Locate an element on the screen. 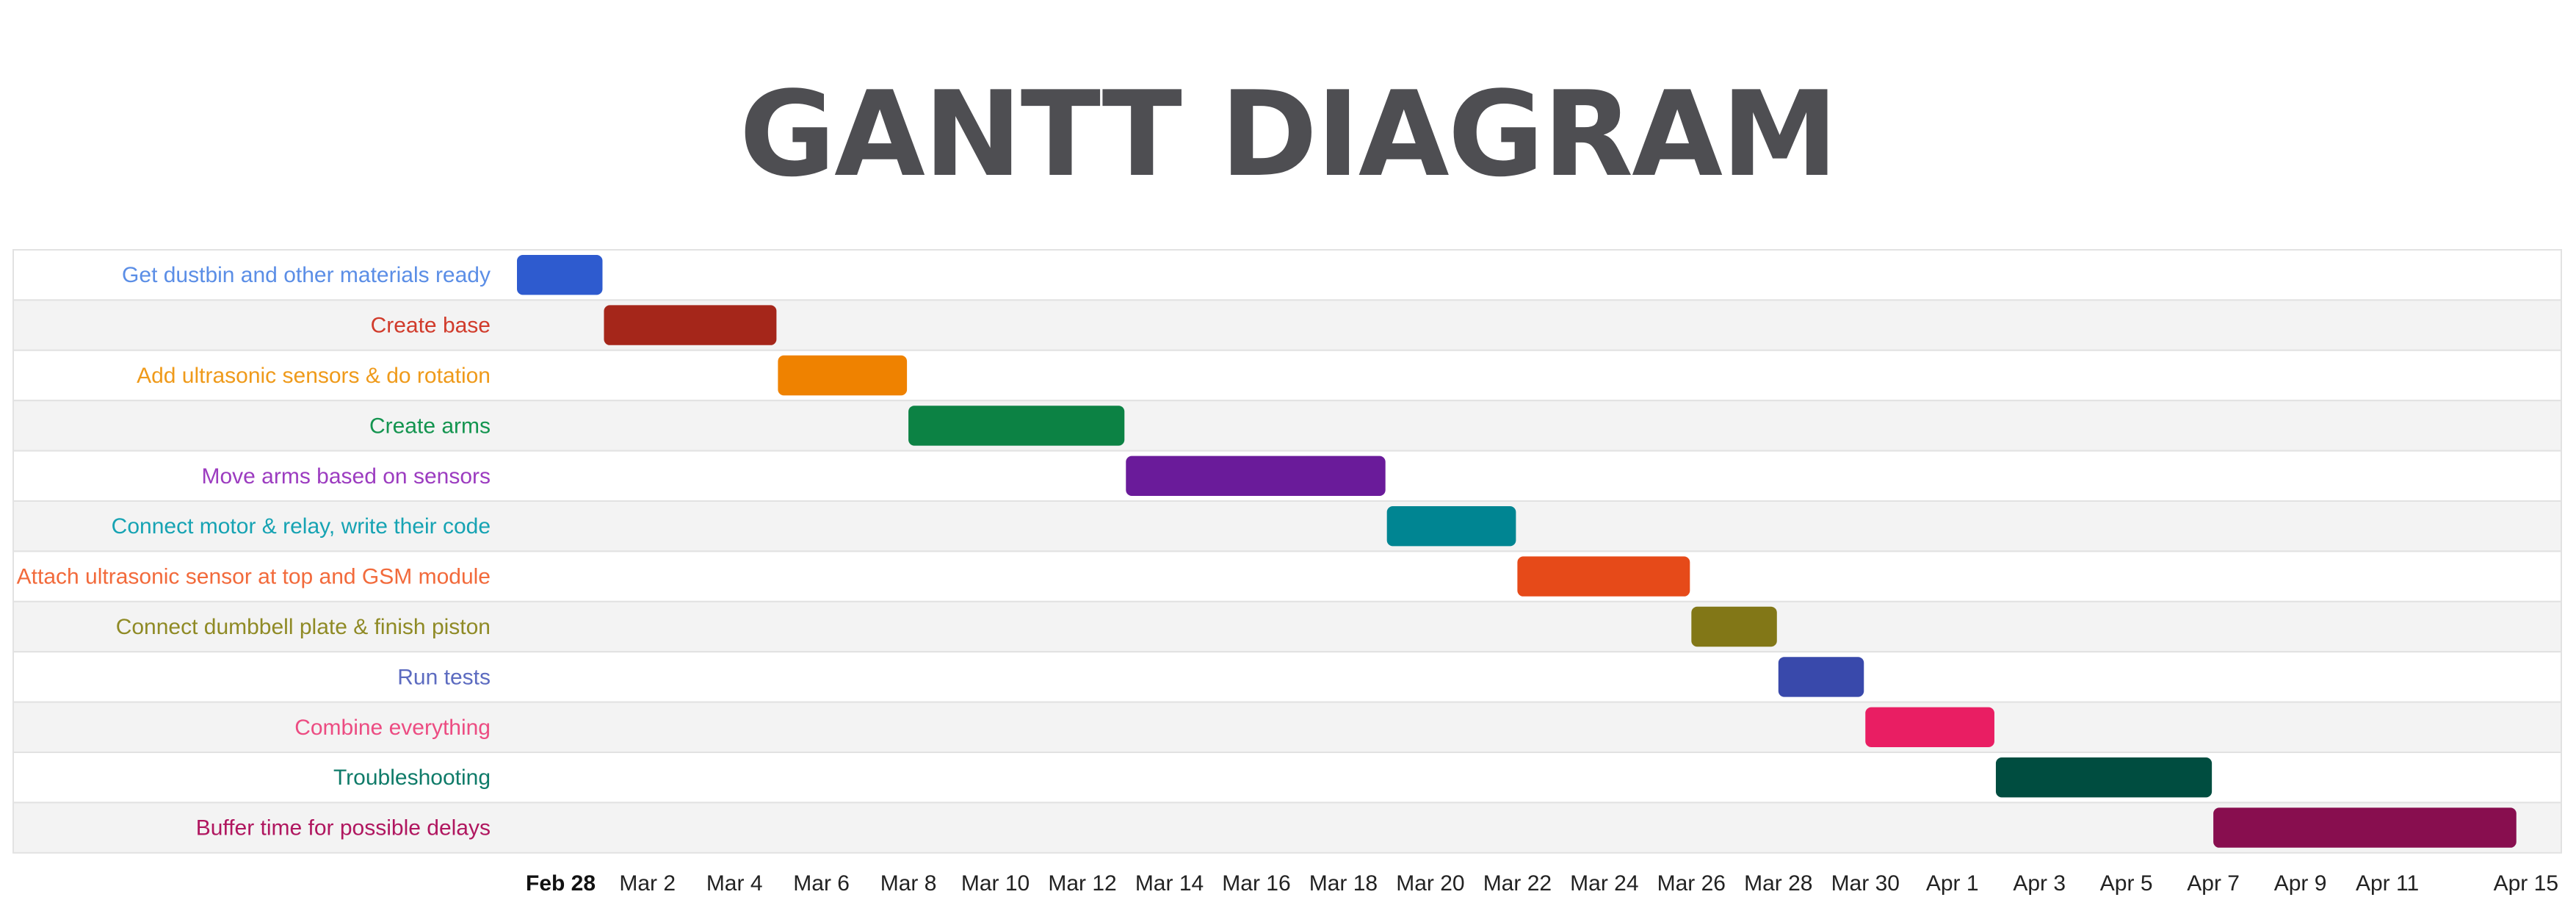  task-label: Connect motor & relay, write their code is located at coordinates (301, 526).